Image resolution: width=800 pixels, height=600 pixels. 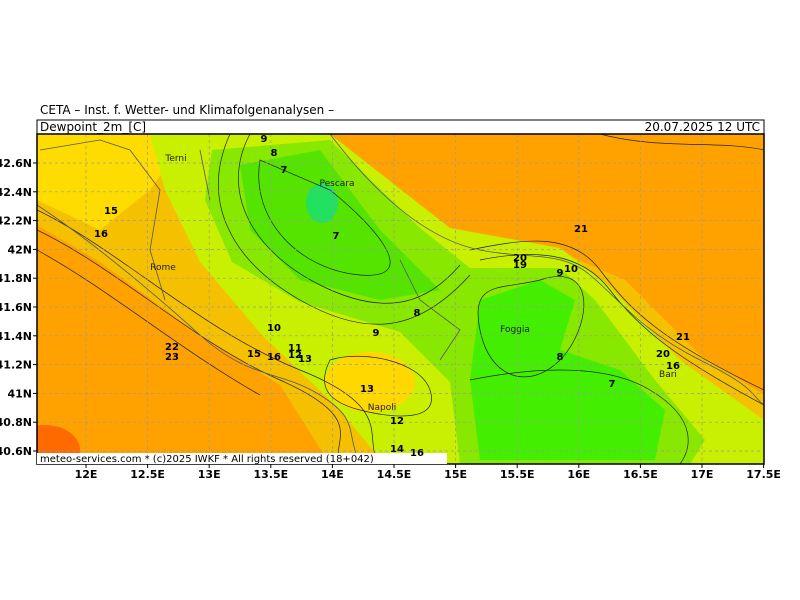 I want to click on lon-label: 13.5E, so click(x=270, y=474).